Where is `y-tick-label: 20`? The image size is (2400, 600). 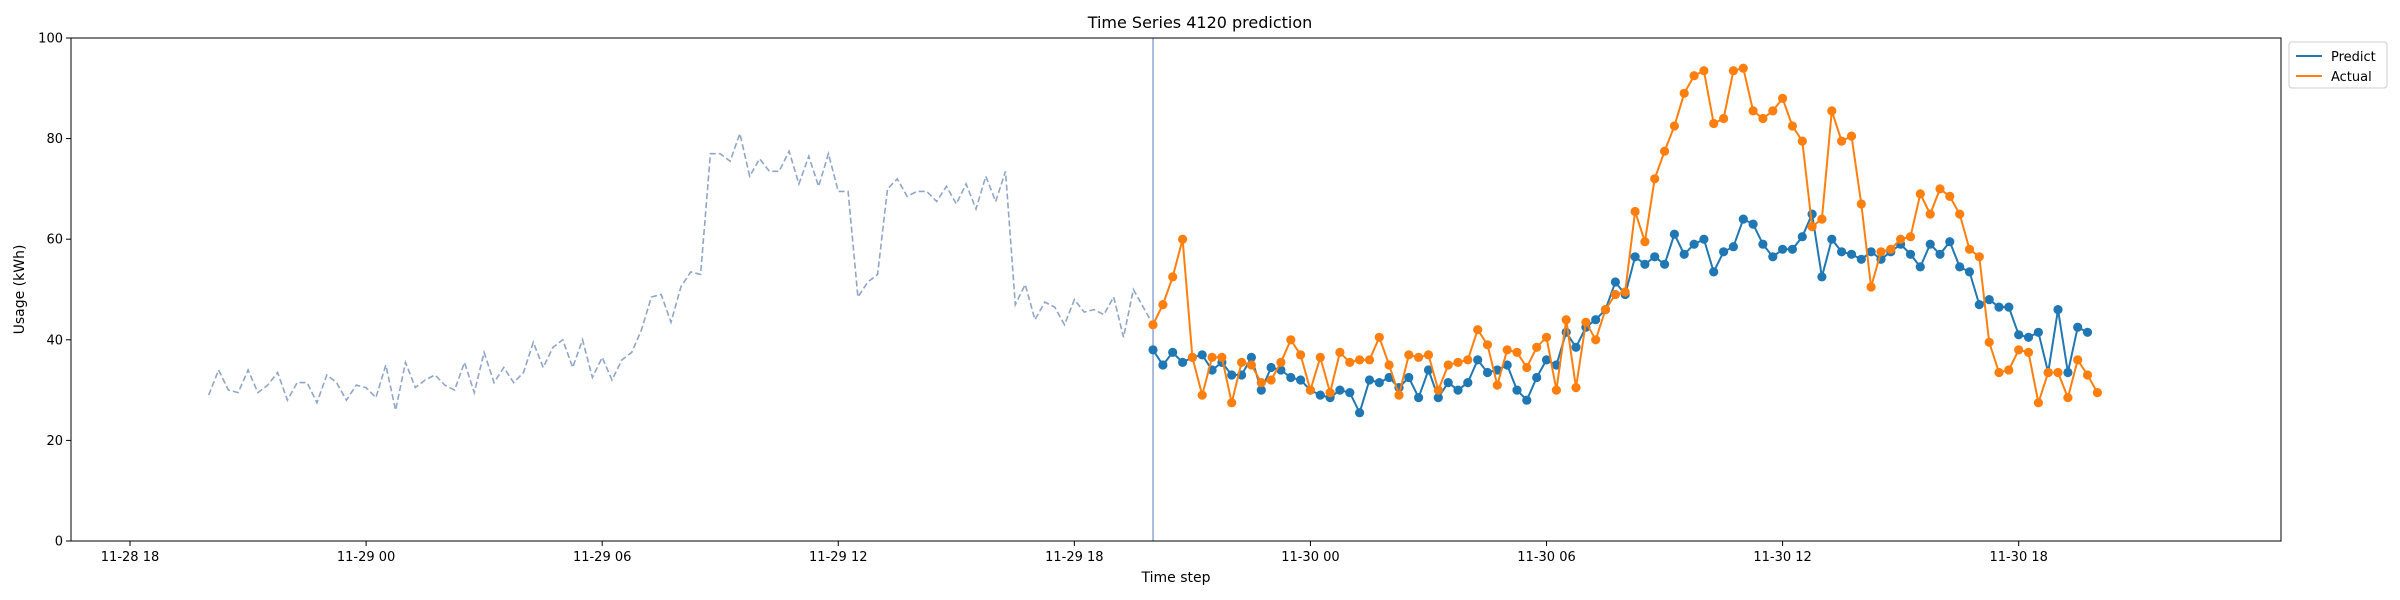 y-tick-label: 20 is located at coordinates (54, 441).